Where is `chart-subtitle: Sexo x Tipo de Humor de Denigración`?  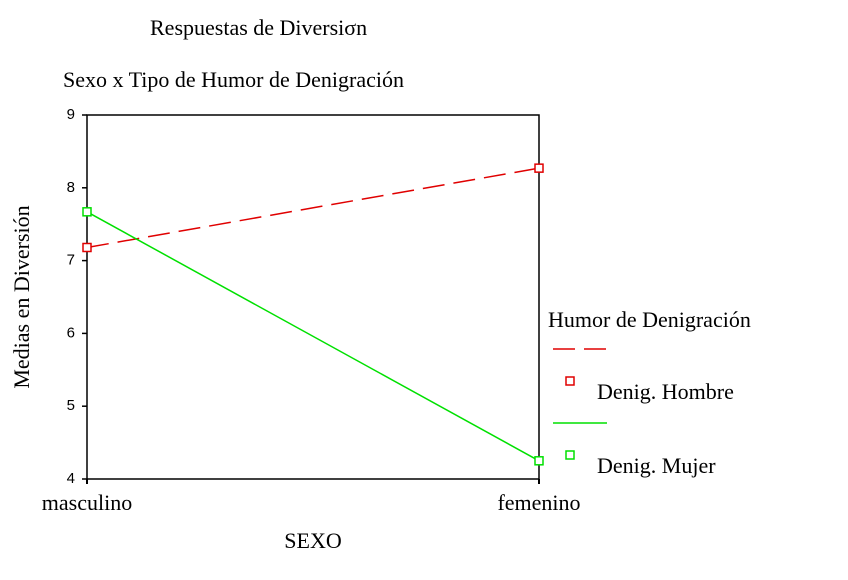
chart-subtitle: Sexo x Tipo de Humor de Denigración is located at coordinates (233, 79).